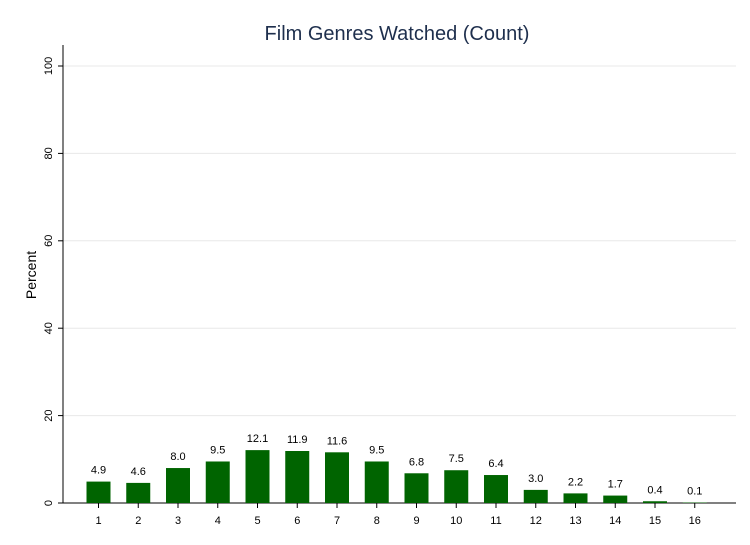  I want to click on bar-value-label: 1.7, so click(615, 485).